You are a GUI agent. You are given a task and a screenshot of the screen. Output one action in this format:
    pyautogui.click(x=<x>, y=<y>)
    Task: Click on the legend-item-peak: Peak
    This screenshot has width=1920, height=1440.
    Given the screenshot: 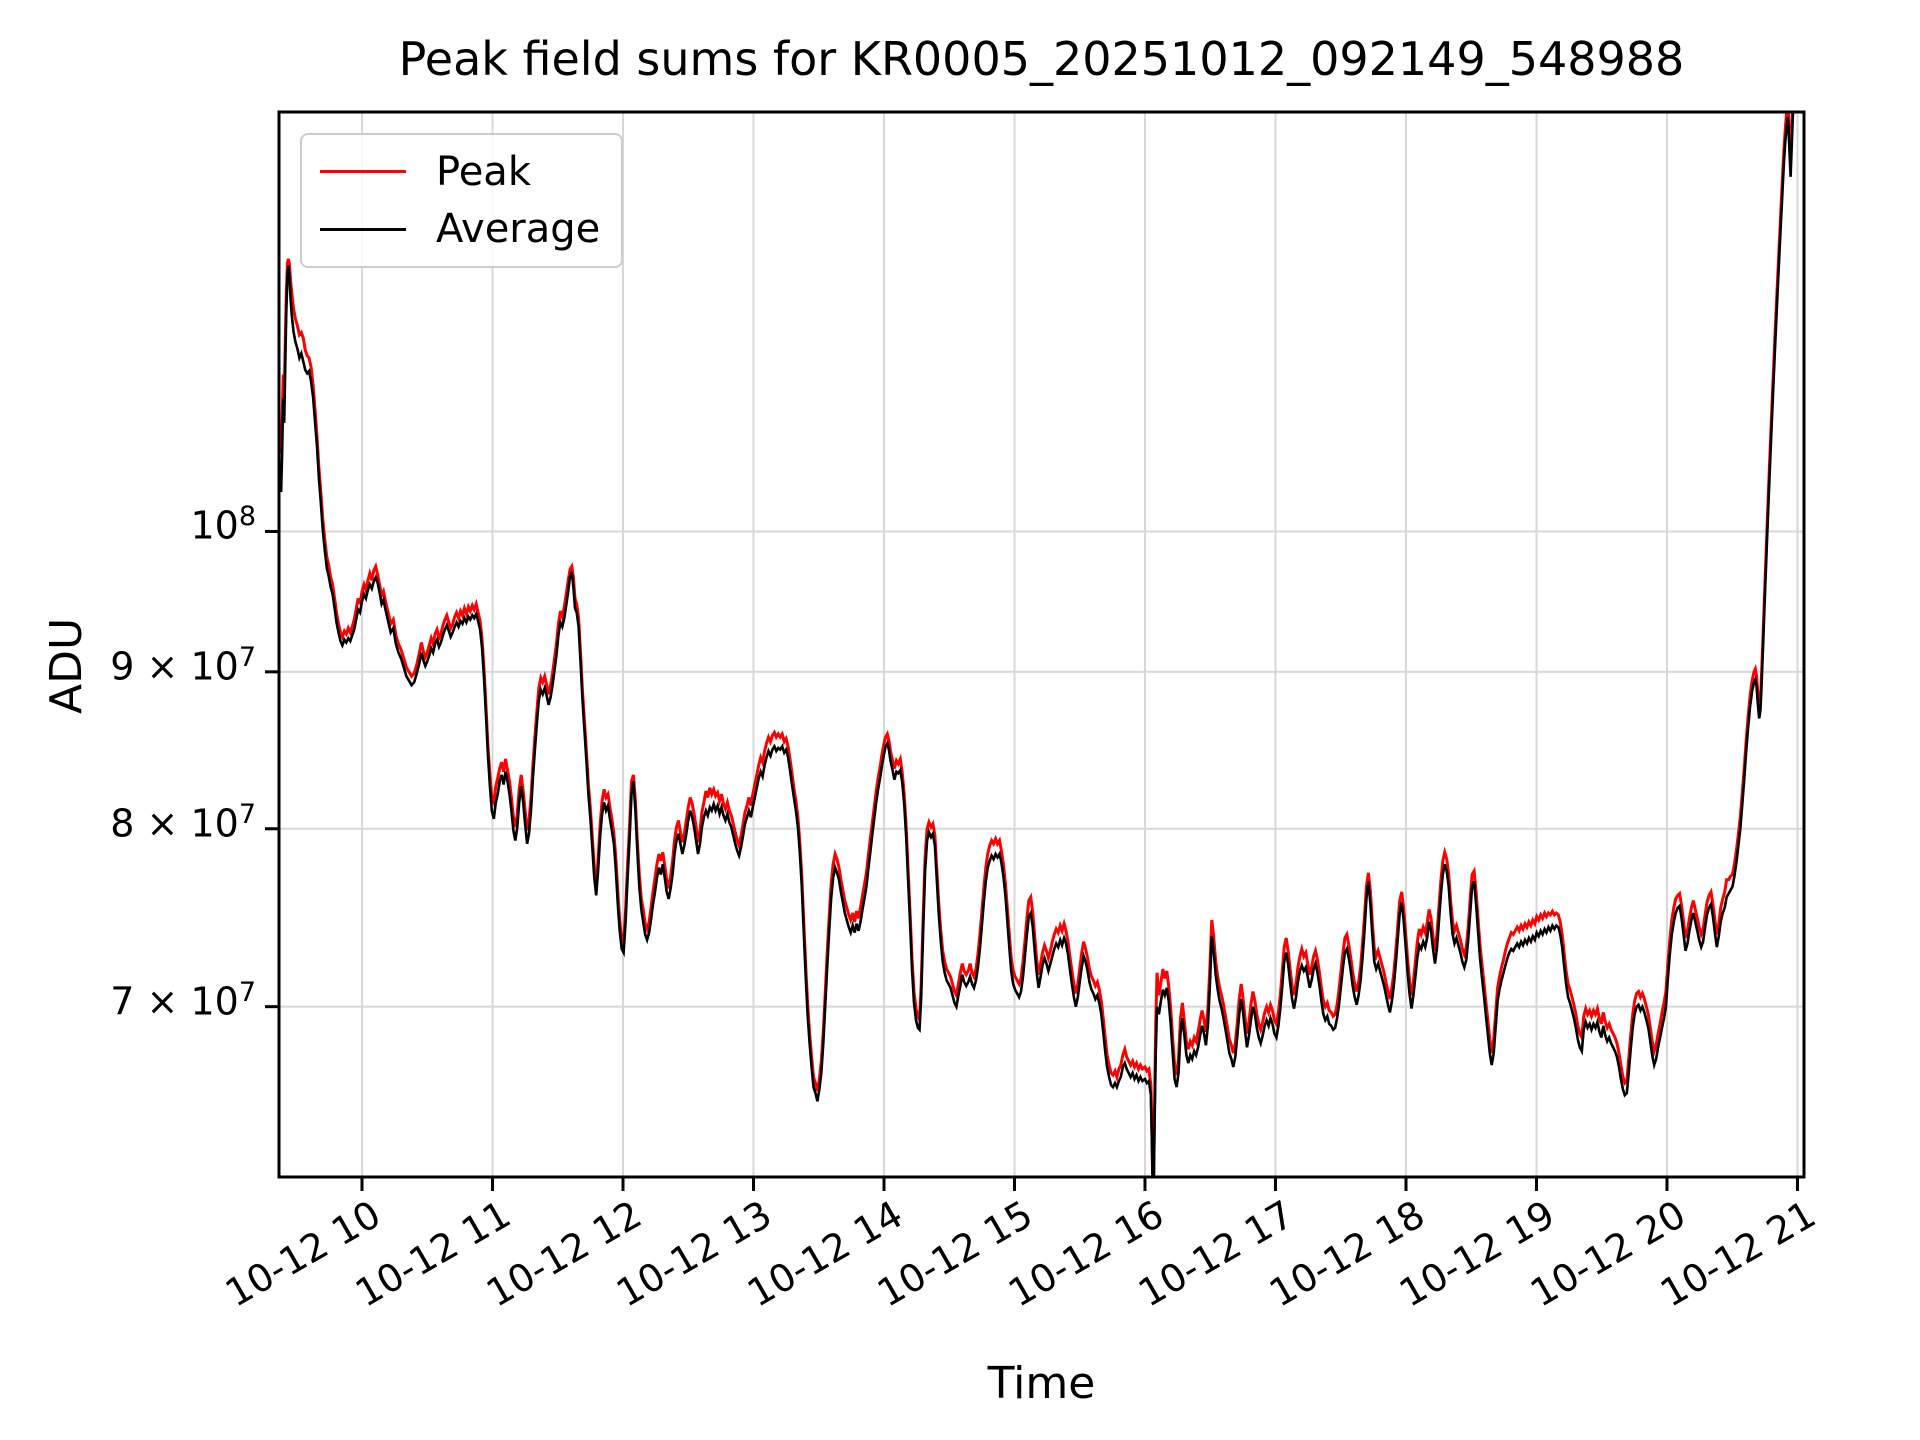 What is the action you would take?
    pyautogui.click(x=461, y=172)
    